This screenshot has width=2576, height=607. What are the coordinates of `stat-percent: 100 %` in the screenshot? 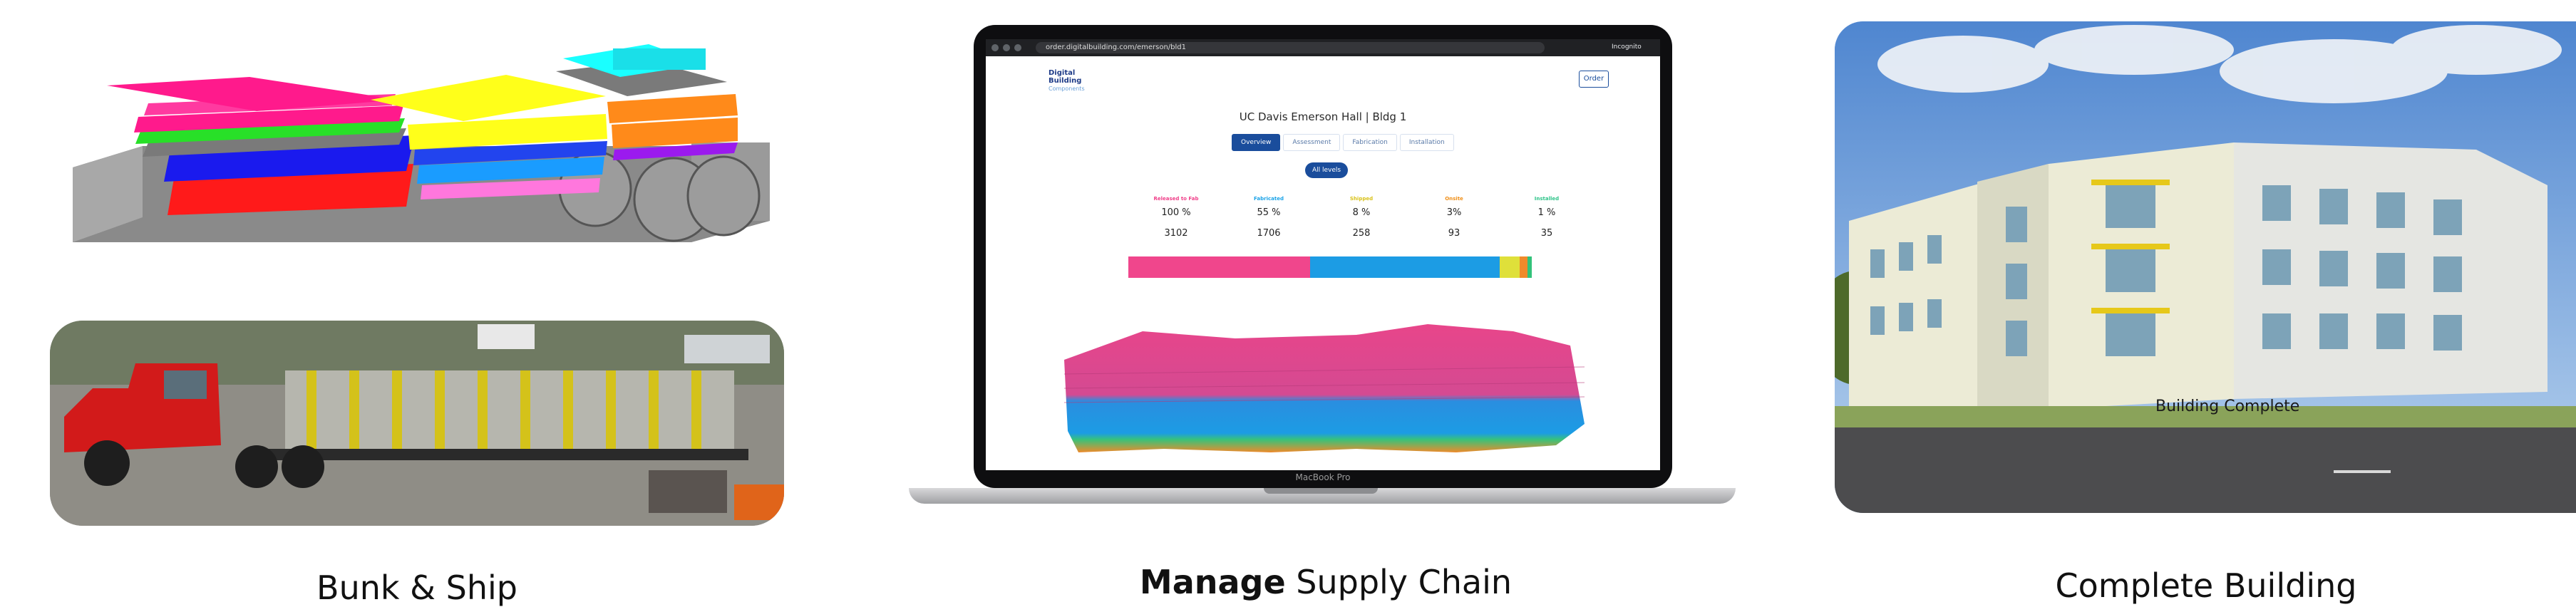 It's located at (1176, 212).